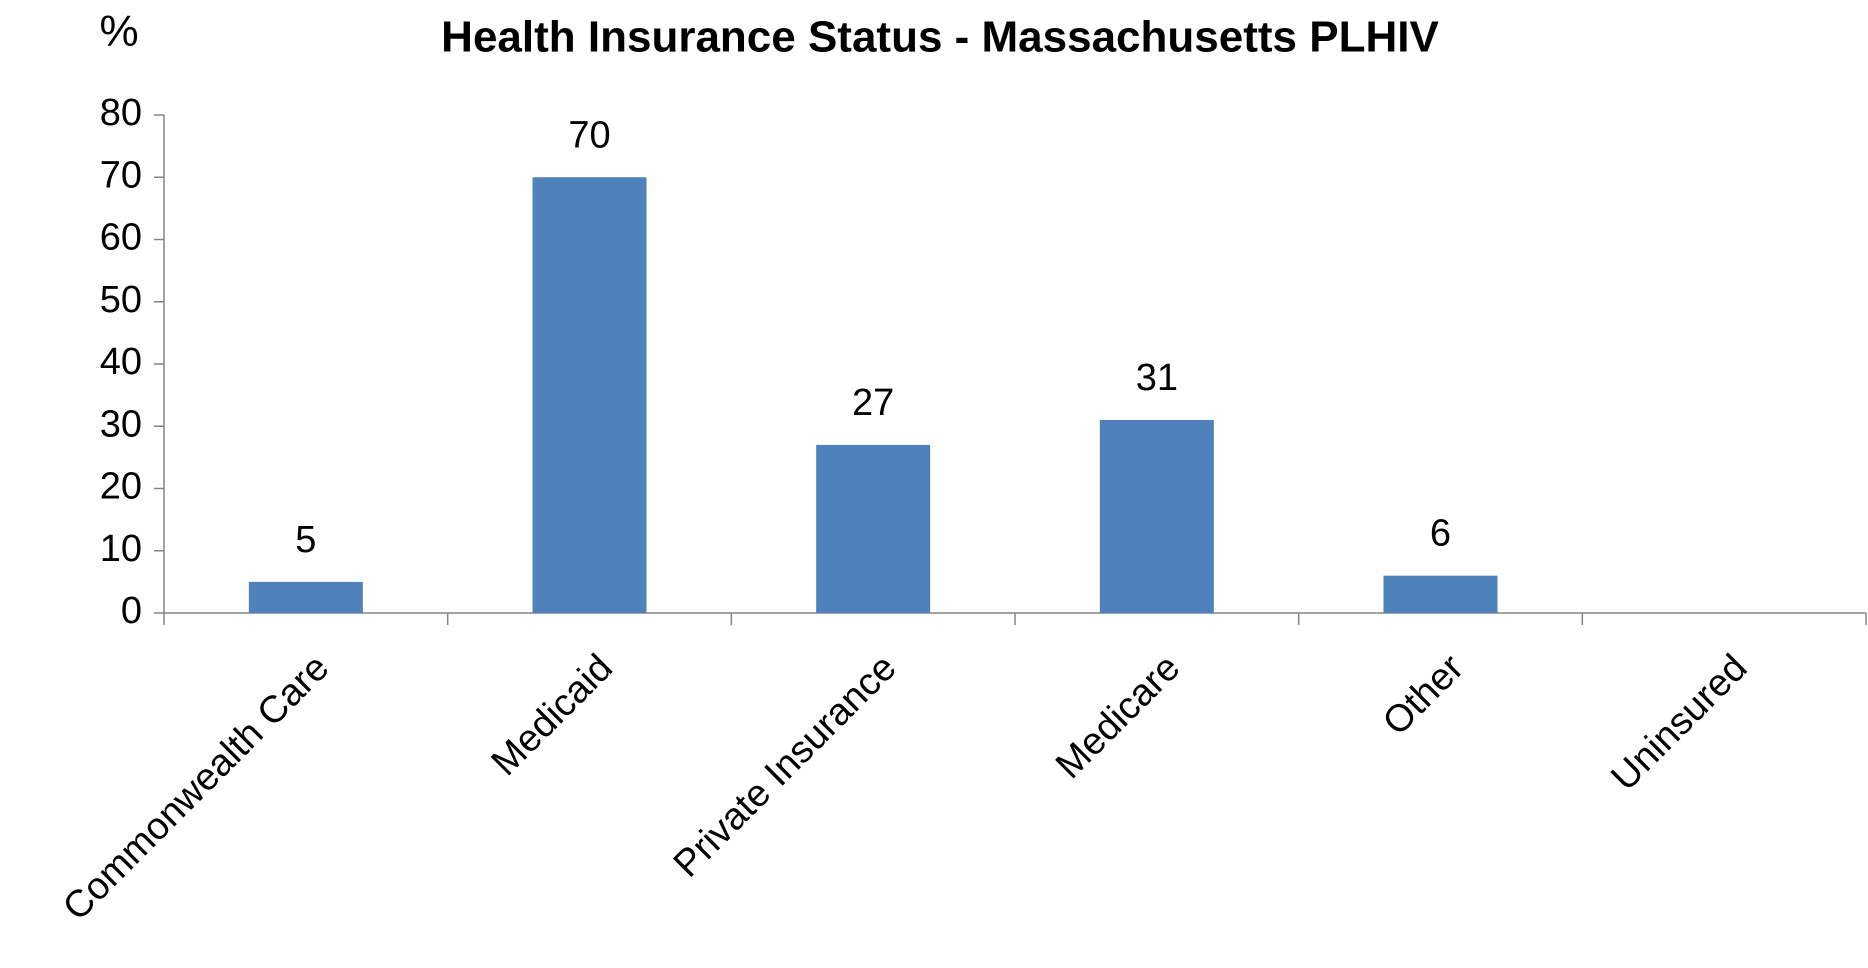 Image resolution: width=1868 pixels, height=968 pixels. What do you see at coordinates (1157, 378) in the screenshot?
I see `data-label: 31` at bounding box center [1157, 378].